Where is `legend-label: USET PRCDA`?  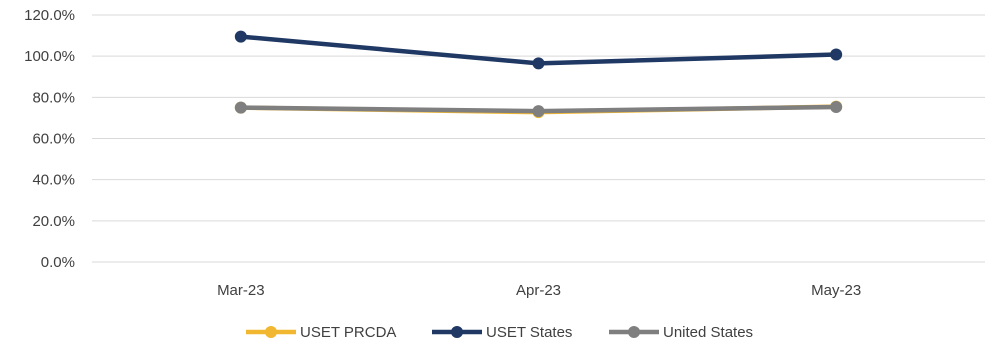
legend-label: USET PRCDA is located at coordinates (348, 332).